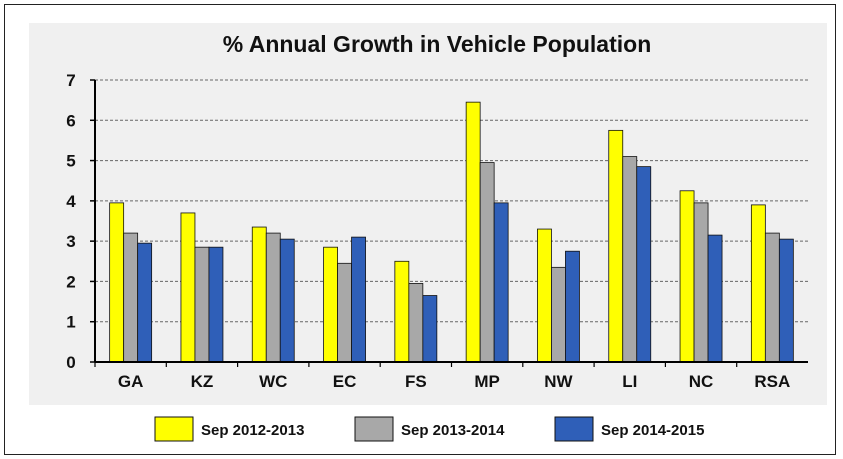 The height and width of the screenshot is (459, 843). Describe the element at coordinates (345, 381) in the screenshot. I see `x-tick-label: EC` at that location.